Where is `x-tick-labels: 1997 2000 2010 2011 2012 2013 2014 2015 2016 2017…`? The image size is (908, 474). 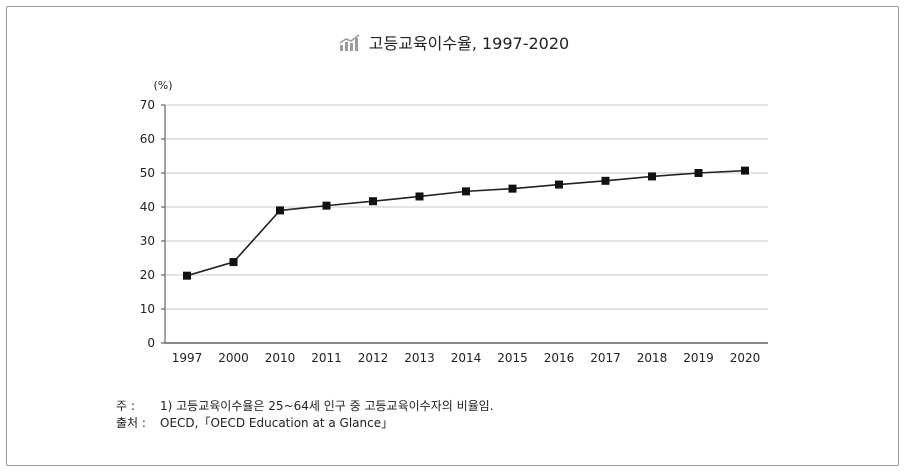
x-tick-labels: 1997 2000 2010 2011 2012 2013 2014 2015 2016 2017… is located at coordinates (466, 358).